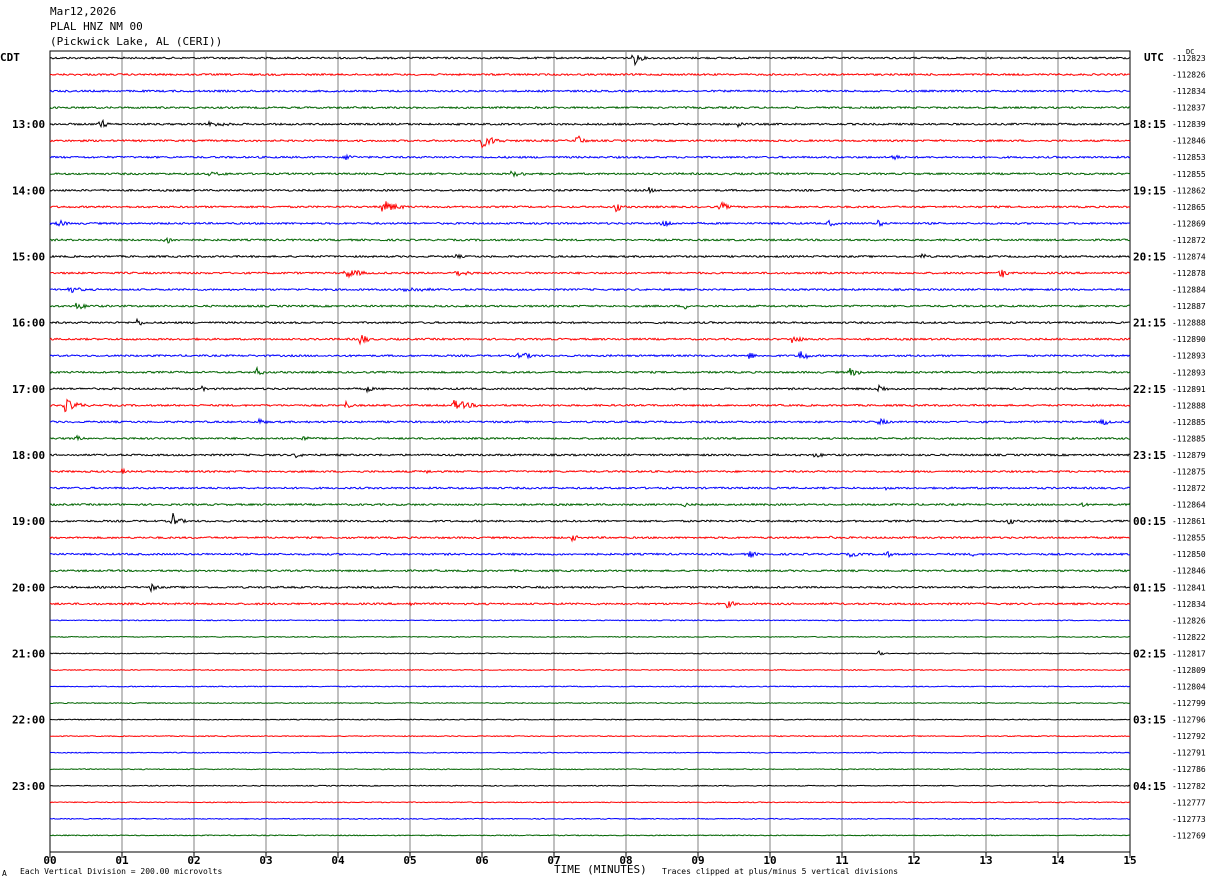  Describe the element at coordinates (1189, 256) in the screenshot. I see `dc-offset-label: -112874` at that location.